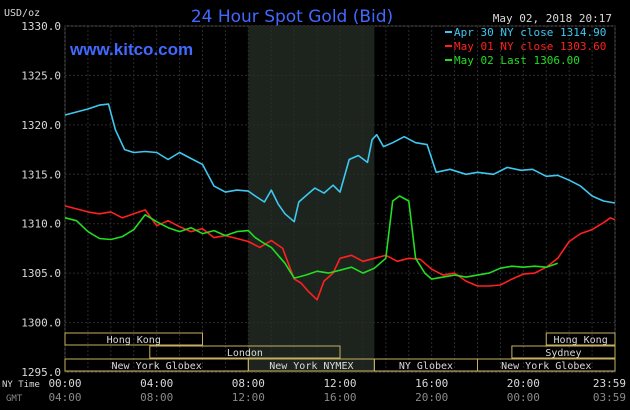  Describe the element at coordinates (22, 13) in the screenshot. I see `y-unit-label: USD/oz` at that location.